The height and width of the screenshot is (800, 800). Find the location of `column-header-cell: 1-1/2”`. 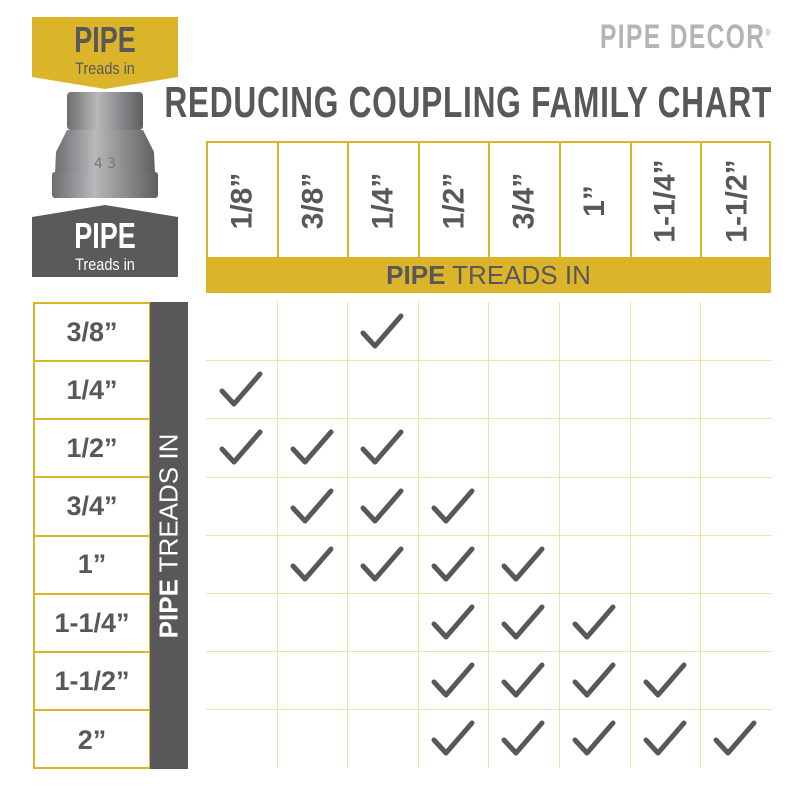

column-header-cell: 1-1/2” is located at coordinates (737, 201).